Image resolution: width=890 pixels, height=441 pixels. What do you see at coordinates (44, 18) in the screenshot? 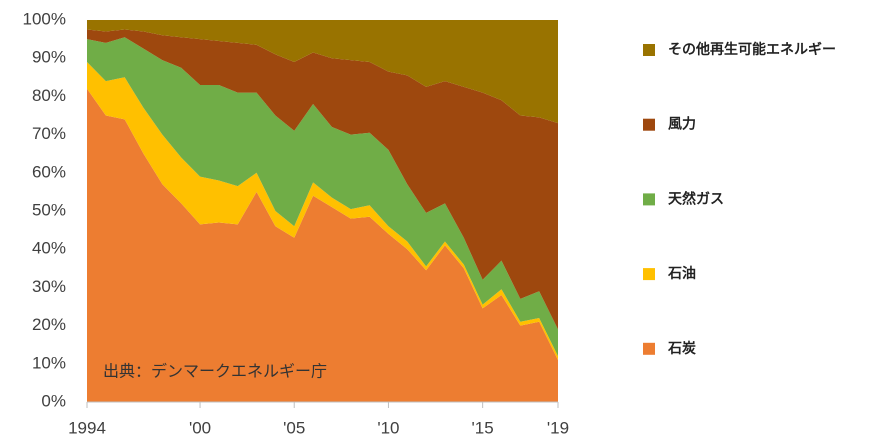
I see `y-tick-label: 100%` at bounding box center [44, 18].